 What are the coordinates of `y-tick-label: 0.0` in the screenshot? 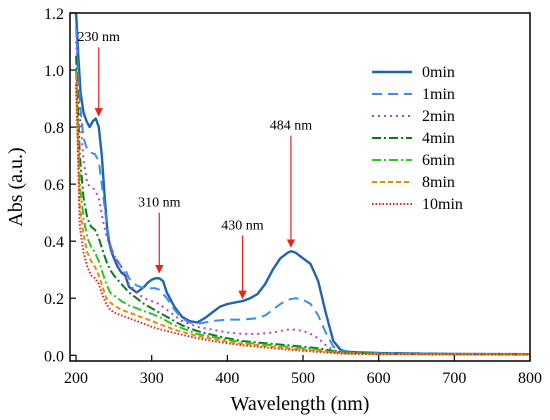 It's located at (54, 356).